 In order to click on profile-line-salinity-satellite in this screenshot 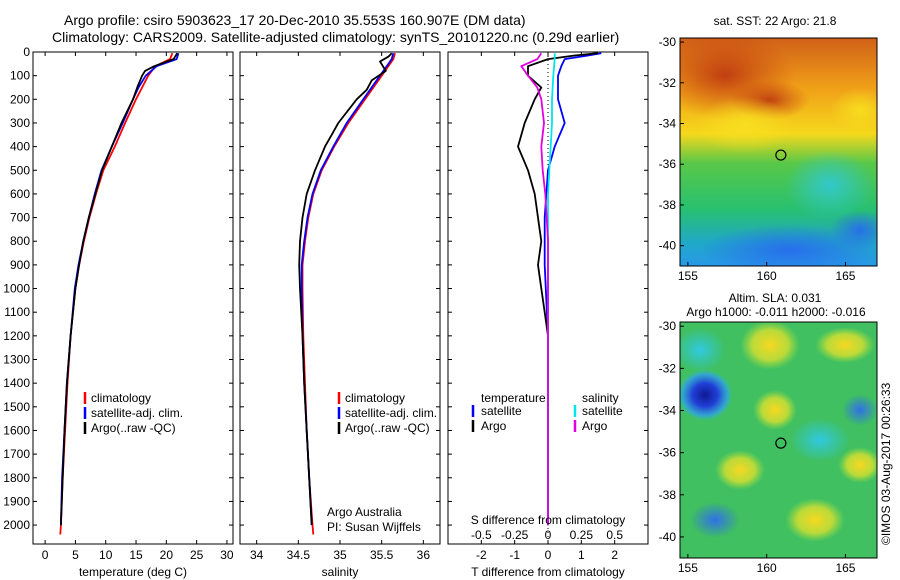, I will do `click(551, 289)`.